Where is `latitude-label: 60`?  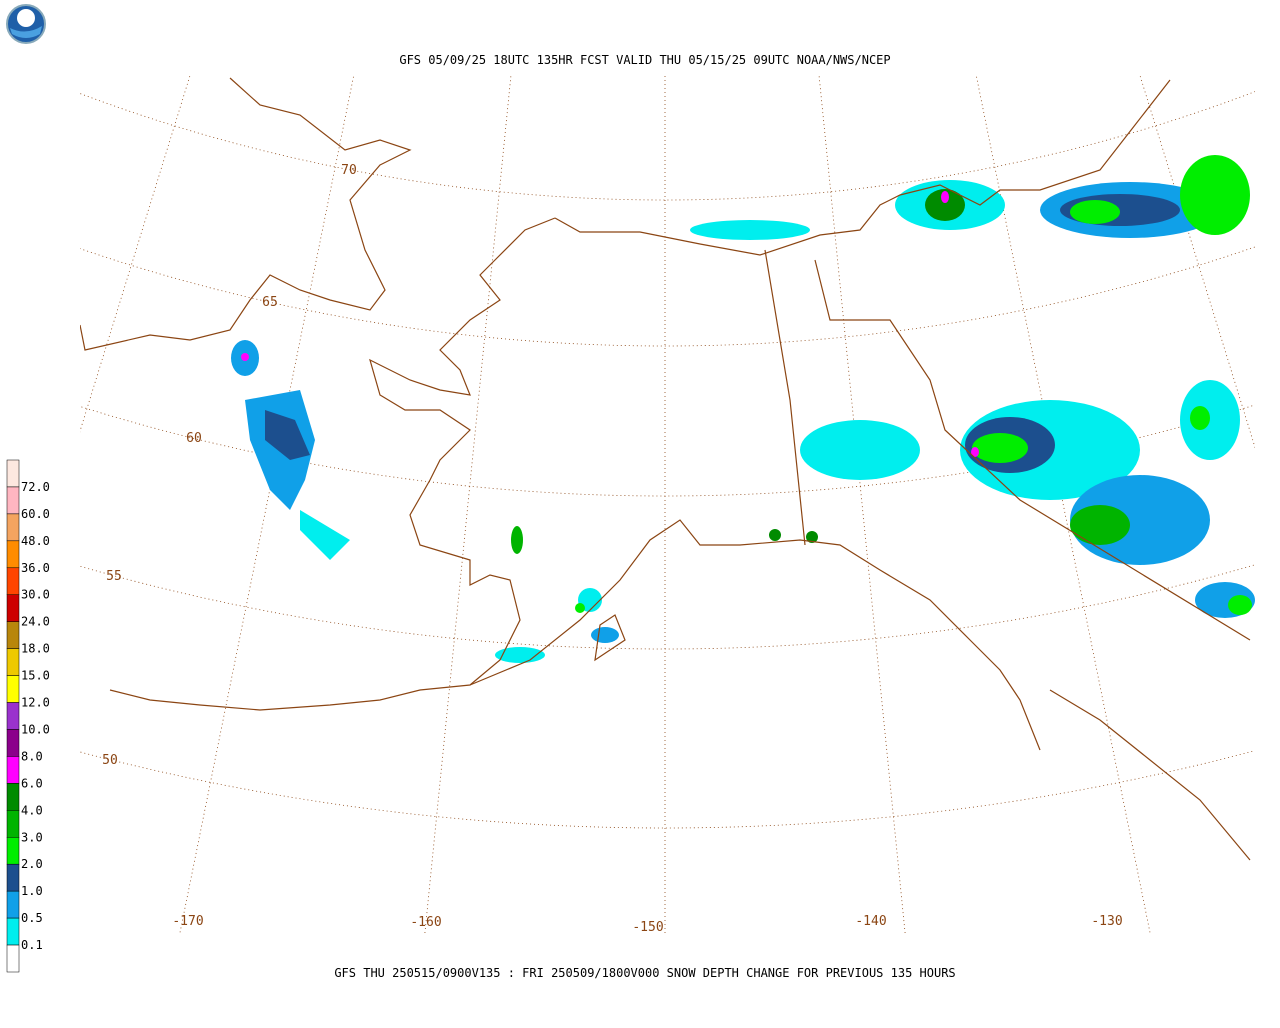
latitude-label: 60 is located at coordinates (194, 438).